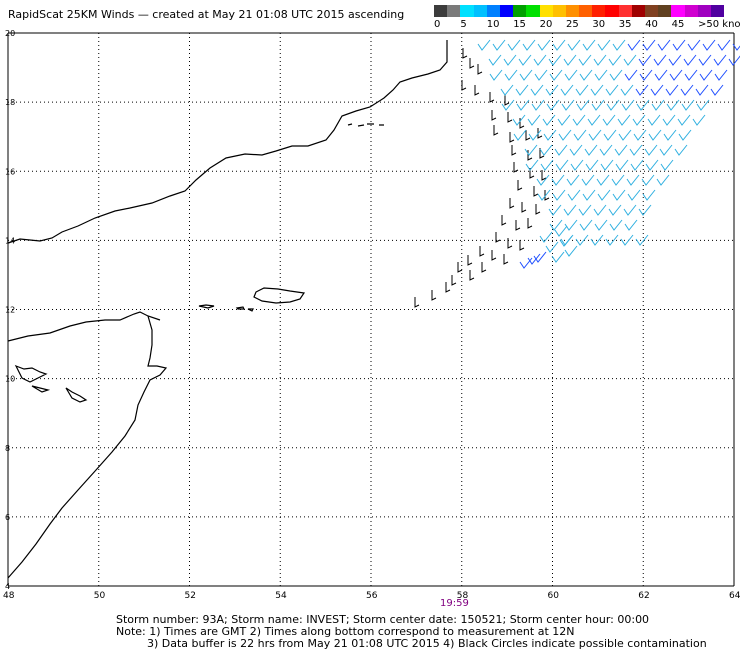 This screenshot has height=650, width=740. Describe the element at coordinates (493, 24) in the screenshot. I see `legend-label: 10` at that location.